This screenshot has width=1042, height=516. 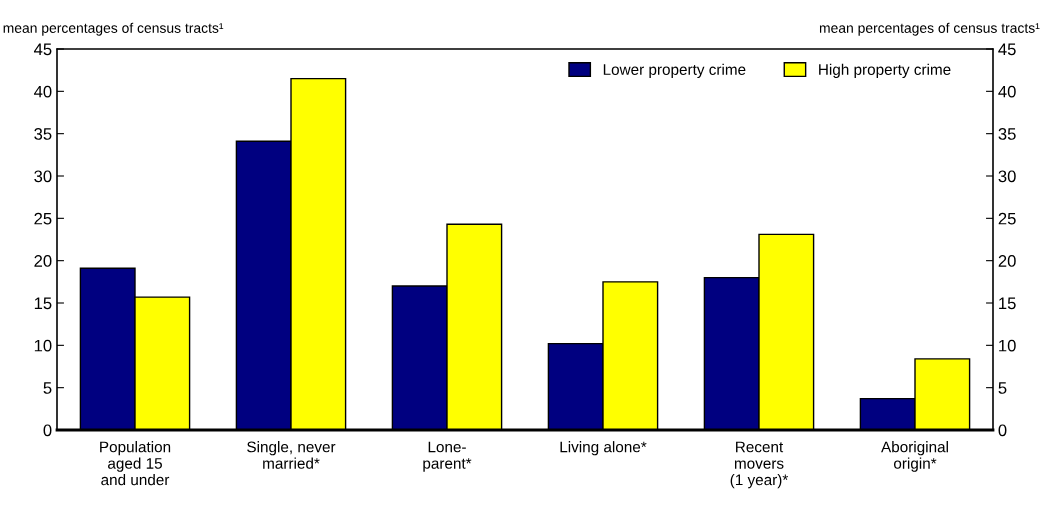 What do you see at coordinates (43, 345) in the screenshot?
I see `y-tick-label: 10` at bounding box center [43, 345].